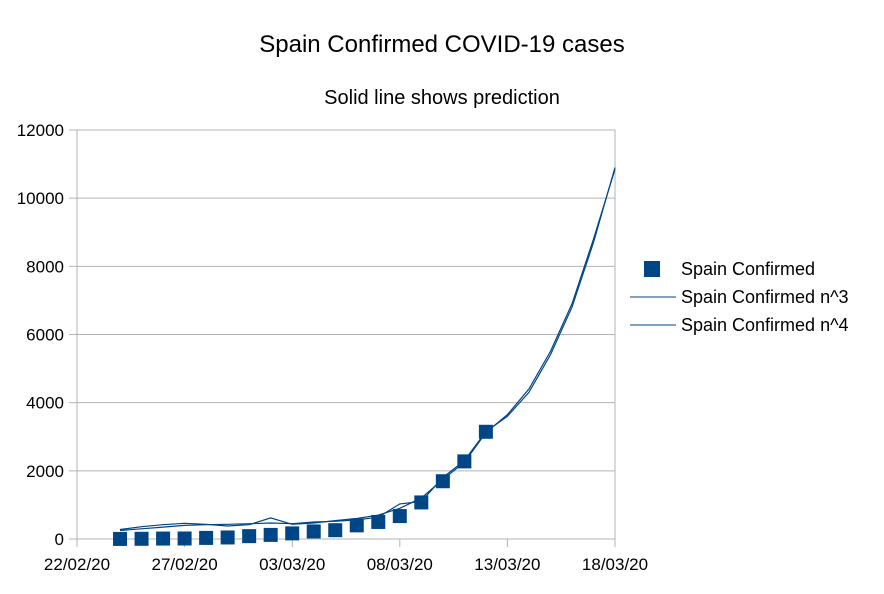 The image size is (884, 594). I want to click on y-tick-label: 4000, so click(45, 403).